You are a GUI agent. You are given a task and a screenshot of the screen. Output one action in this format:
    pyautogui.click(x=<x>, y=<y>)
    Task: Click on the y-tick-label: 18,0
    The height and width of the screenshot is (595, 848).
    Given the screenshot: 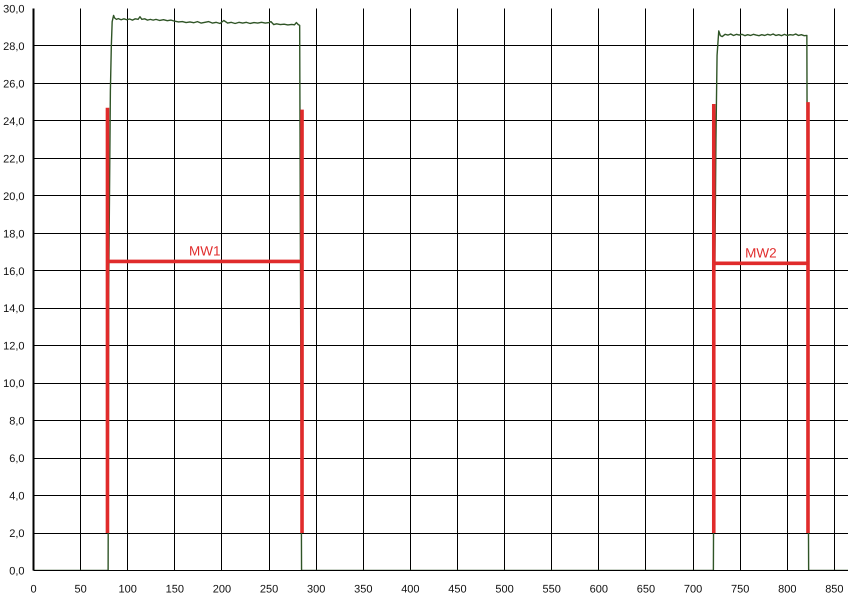 What is the action you would take?
    pyautogui.click(x=14, y=234)
    